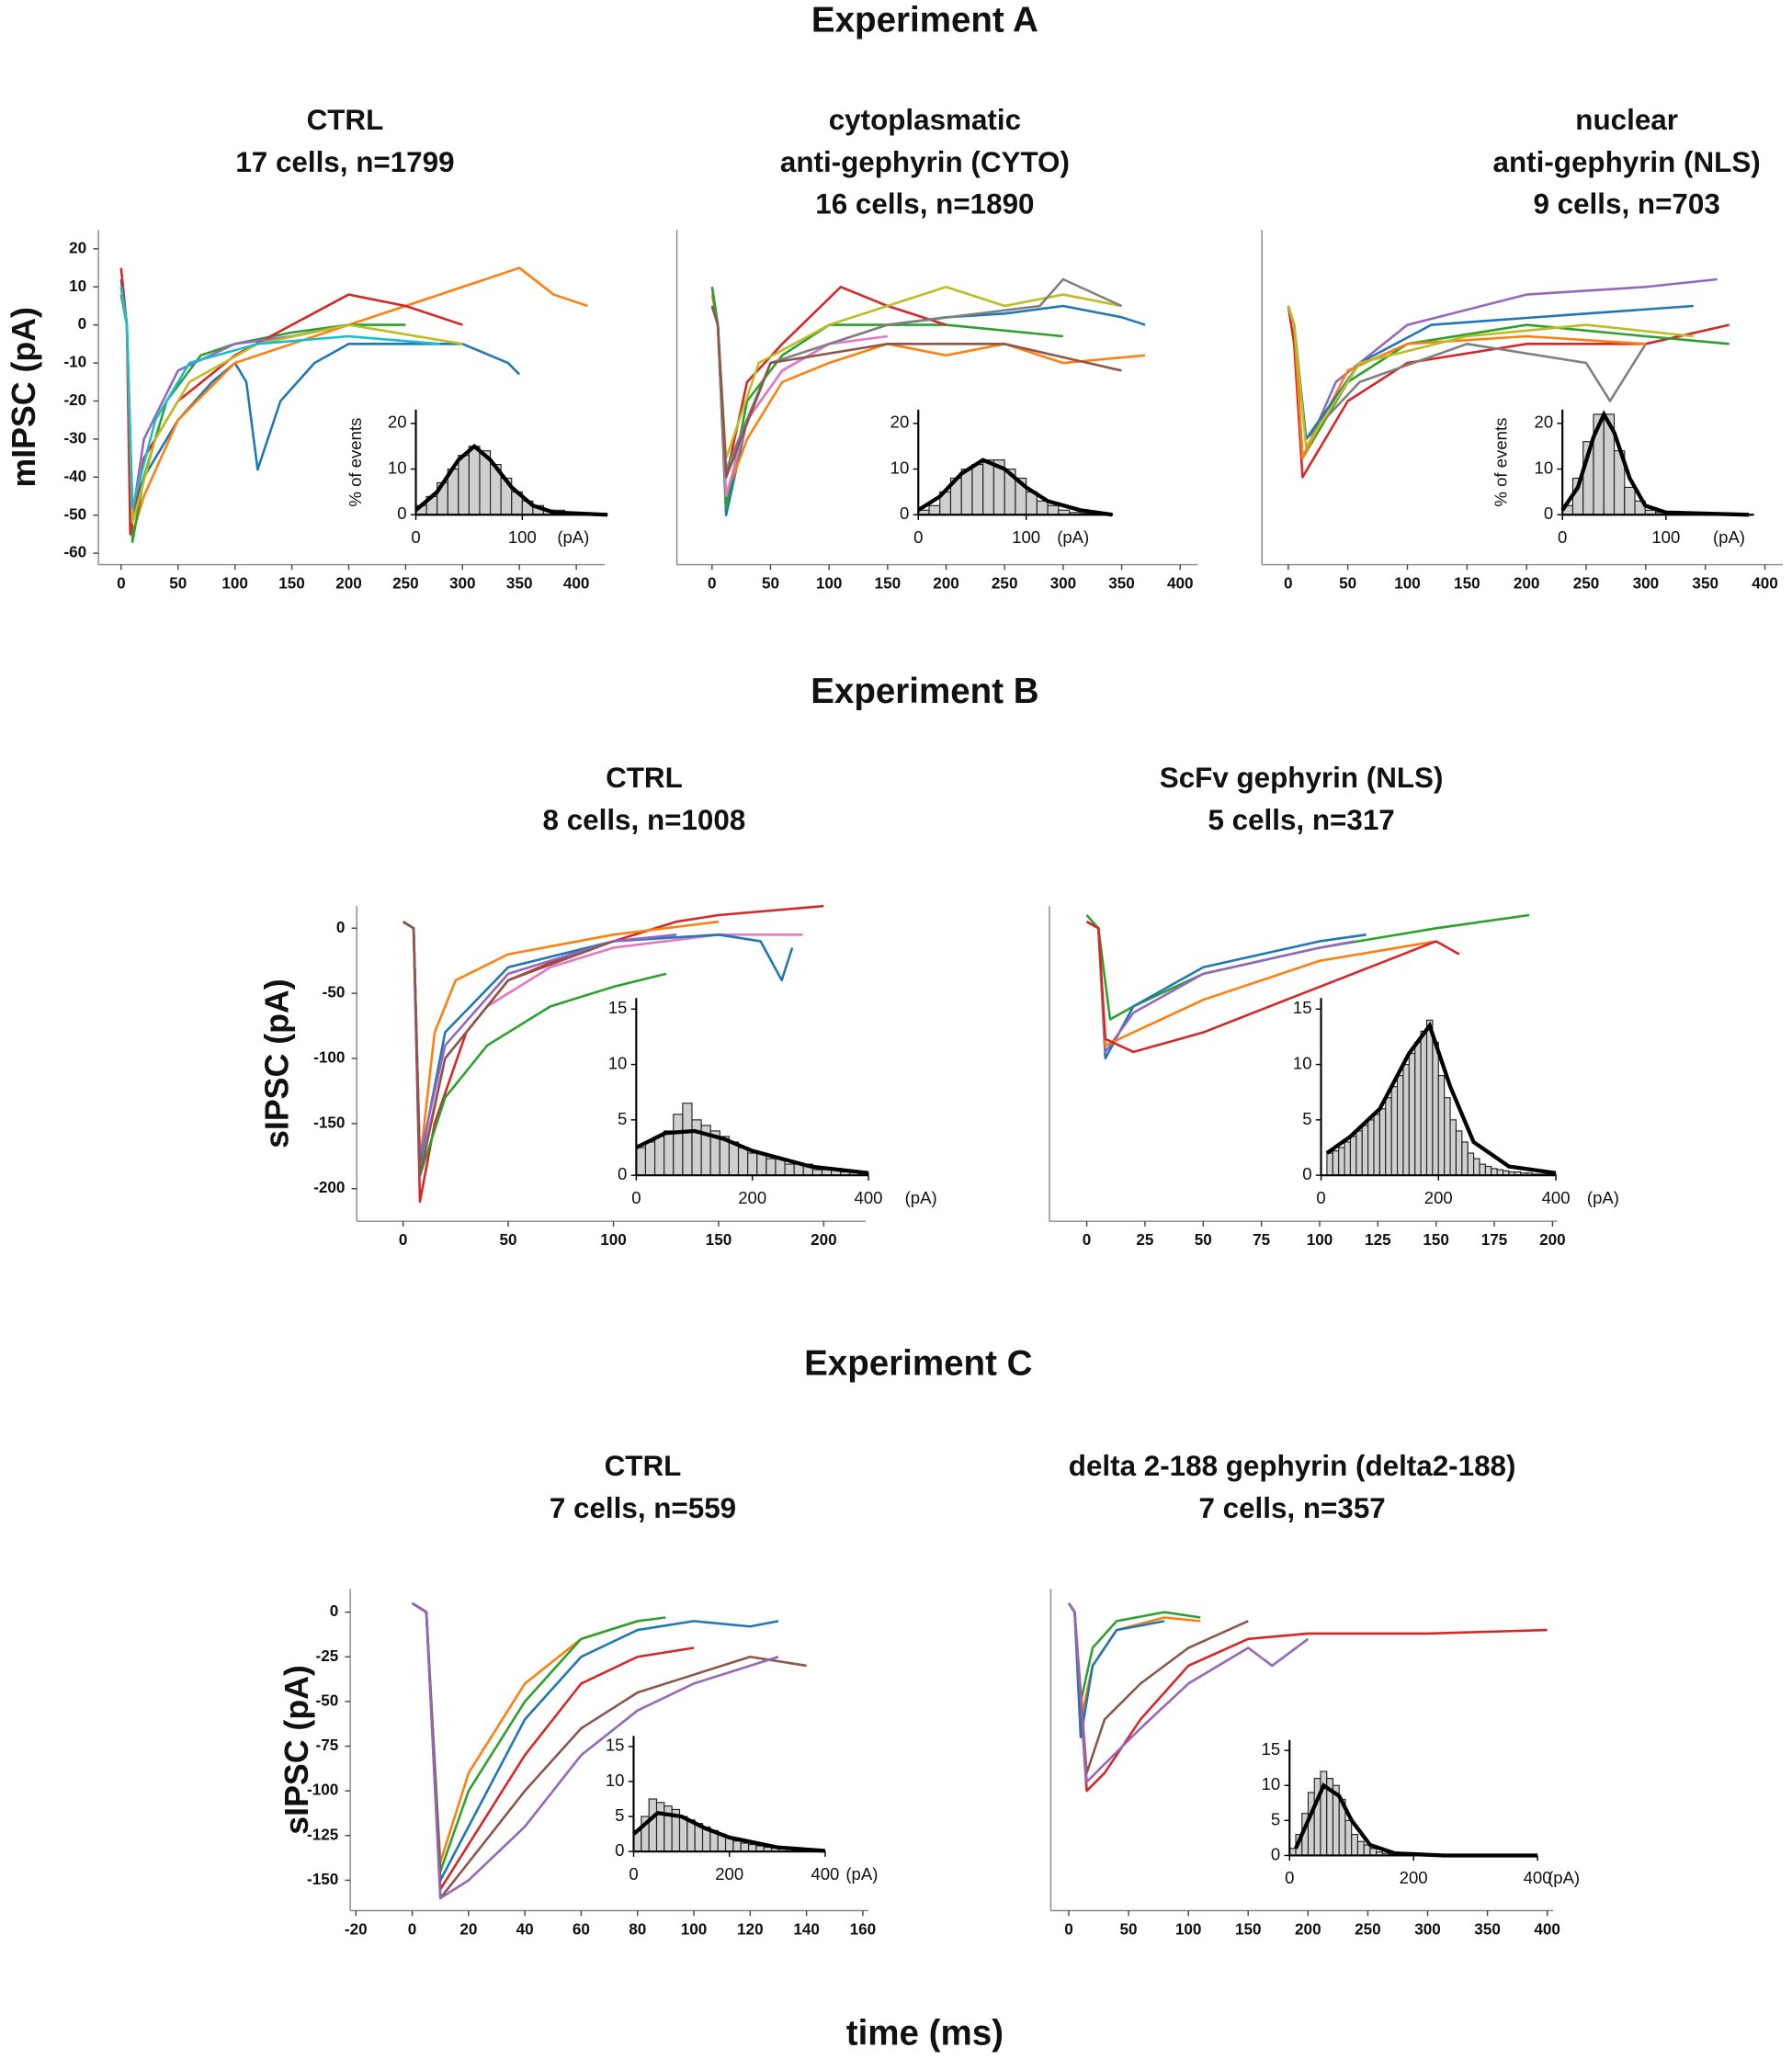 Image resolution: width=1792 pixels, height=2059 pixels. Describe the element at coordinates (1414, 1877) in the screenshot. I see `inset-x-tick-label: 200` at that location.